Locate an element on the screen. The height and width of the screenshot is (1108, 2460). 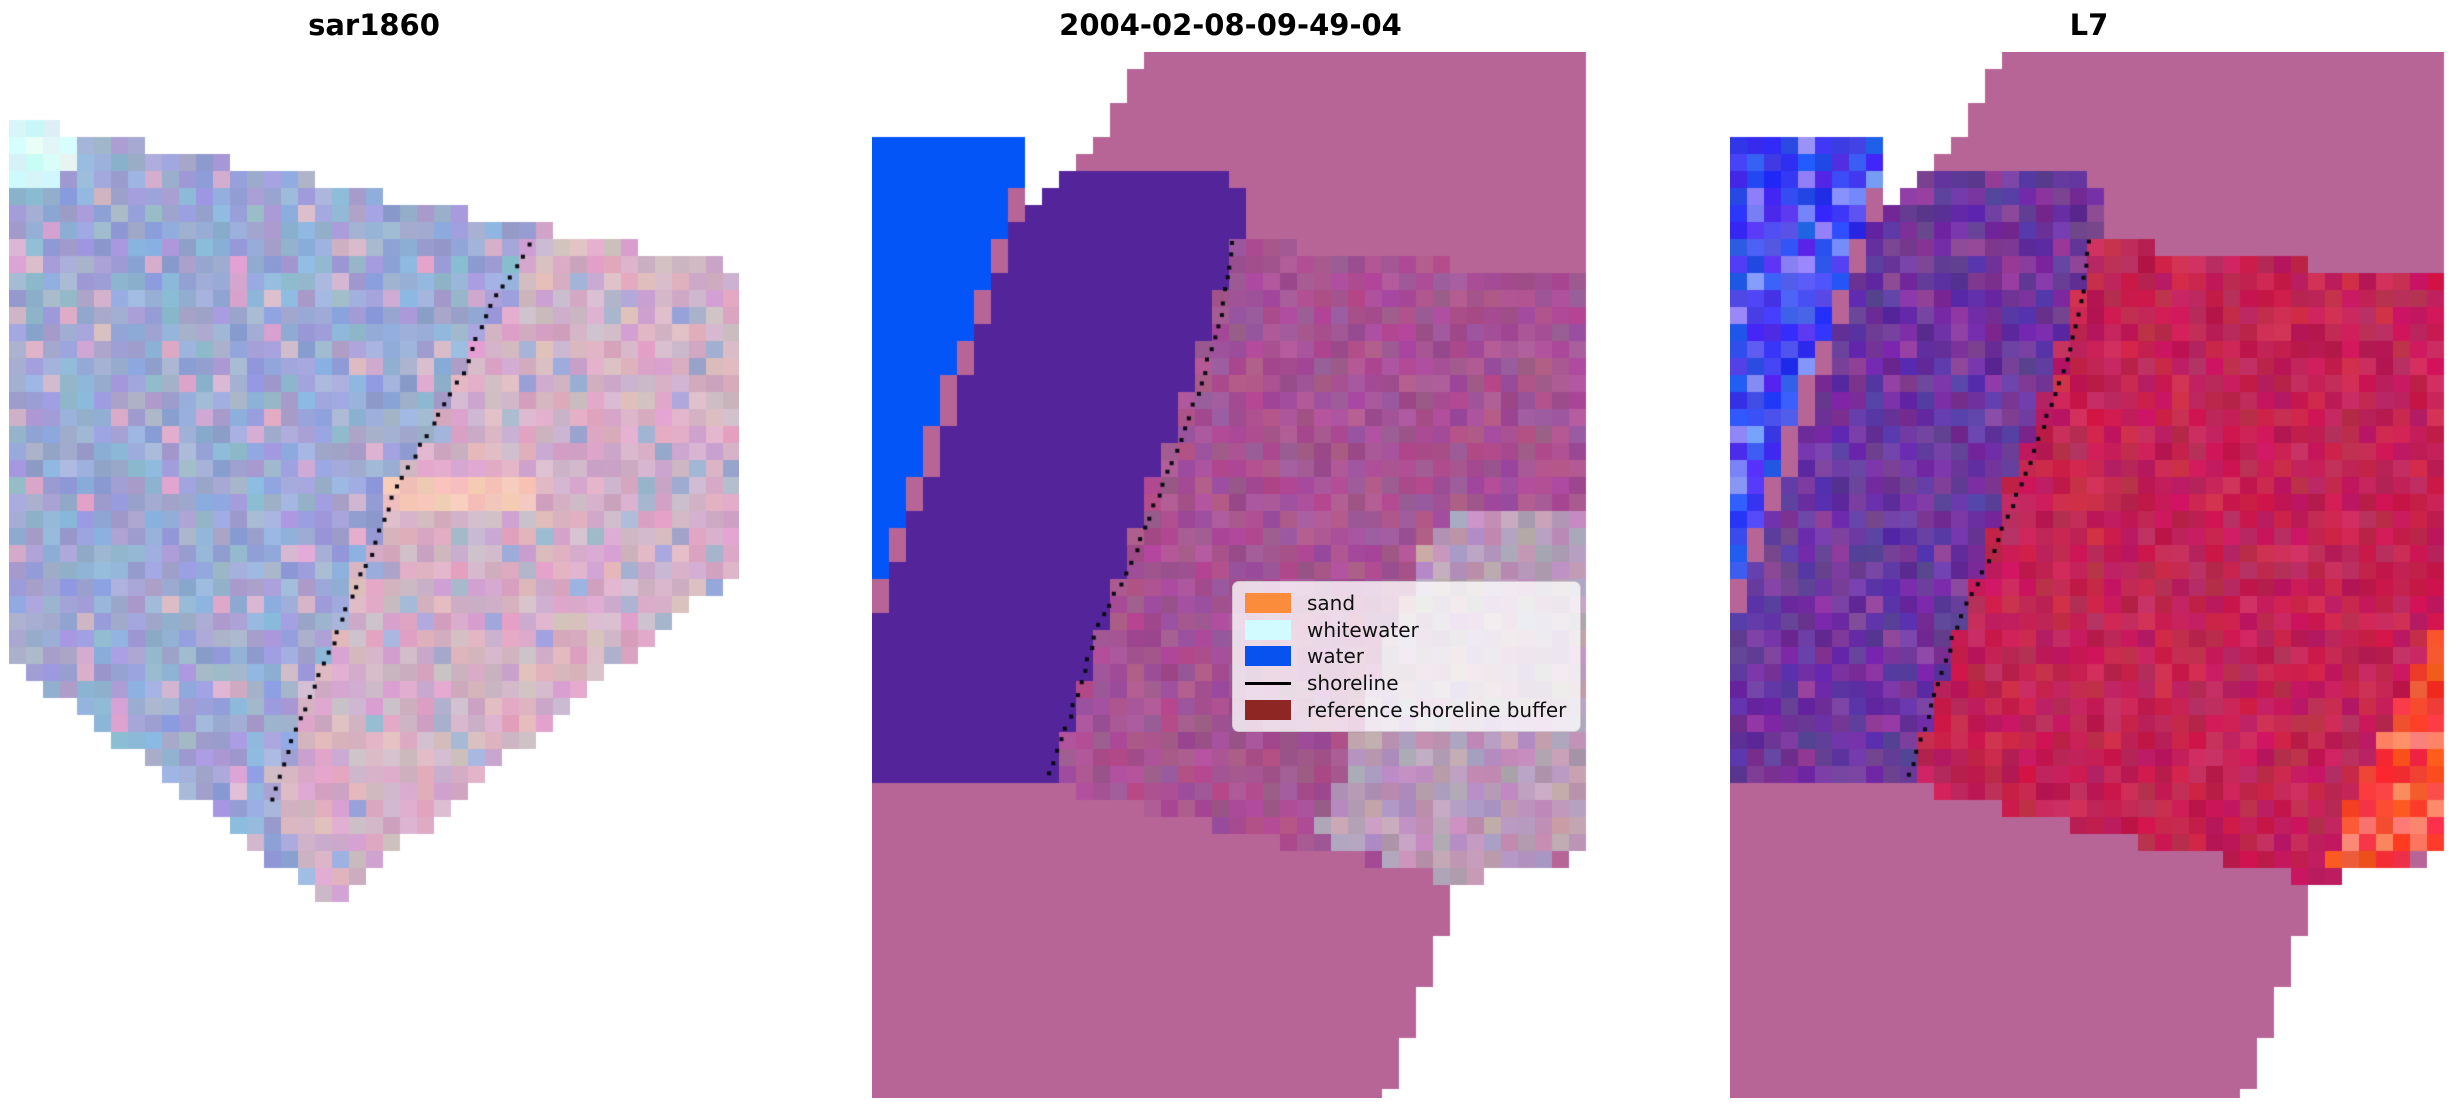
legend-label: shoreline is located at coordinates (1353, 683).